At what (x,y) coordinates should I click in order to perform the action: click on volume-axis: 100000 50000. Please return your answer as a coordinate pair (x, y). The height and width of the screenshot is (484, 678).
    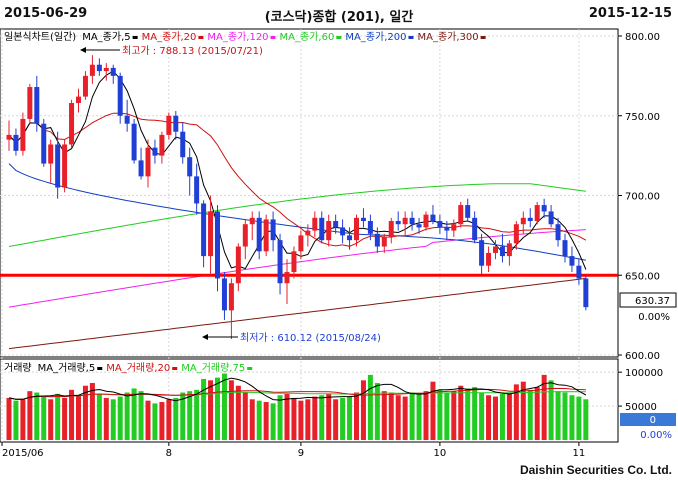
    Looking at the image, I should click on (640, 390).